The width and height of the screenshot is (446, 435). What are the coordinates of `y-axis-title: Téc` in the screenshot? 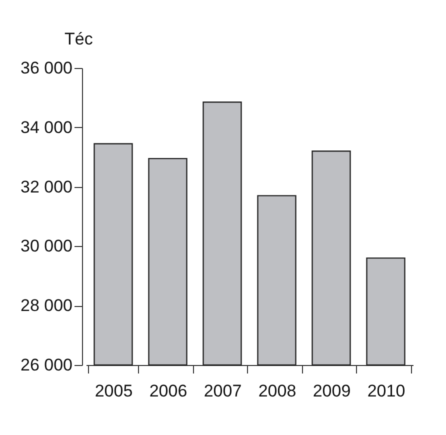 It's located at (79, 39).